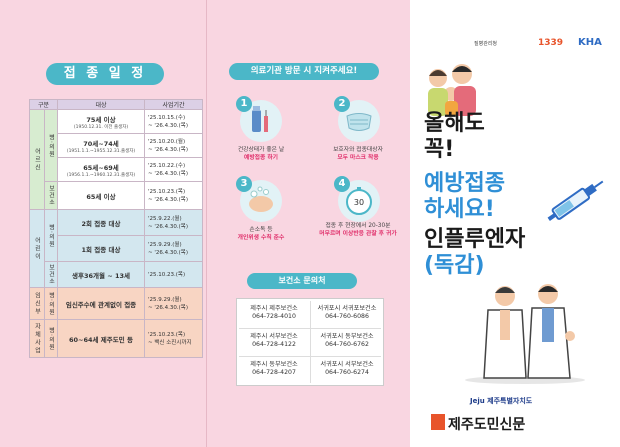  Describe the element at coordinates (261, 158) in the screenshot. I see `step-1-line2: 예방접종 하기` at that location.